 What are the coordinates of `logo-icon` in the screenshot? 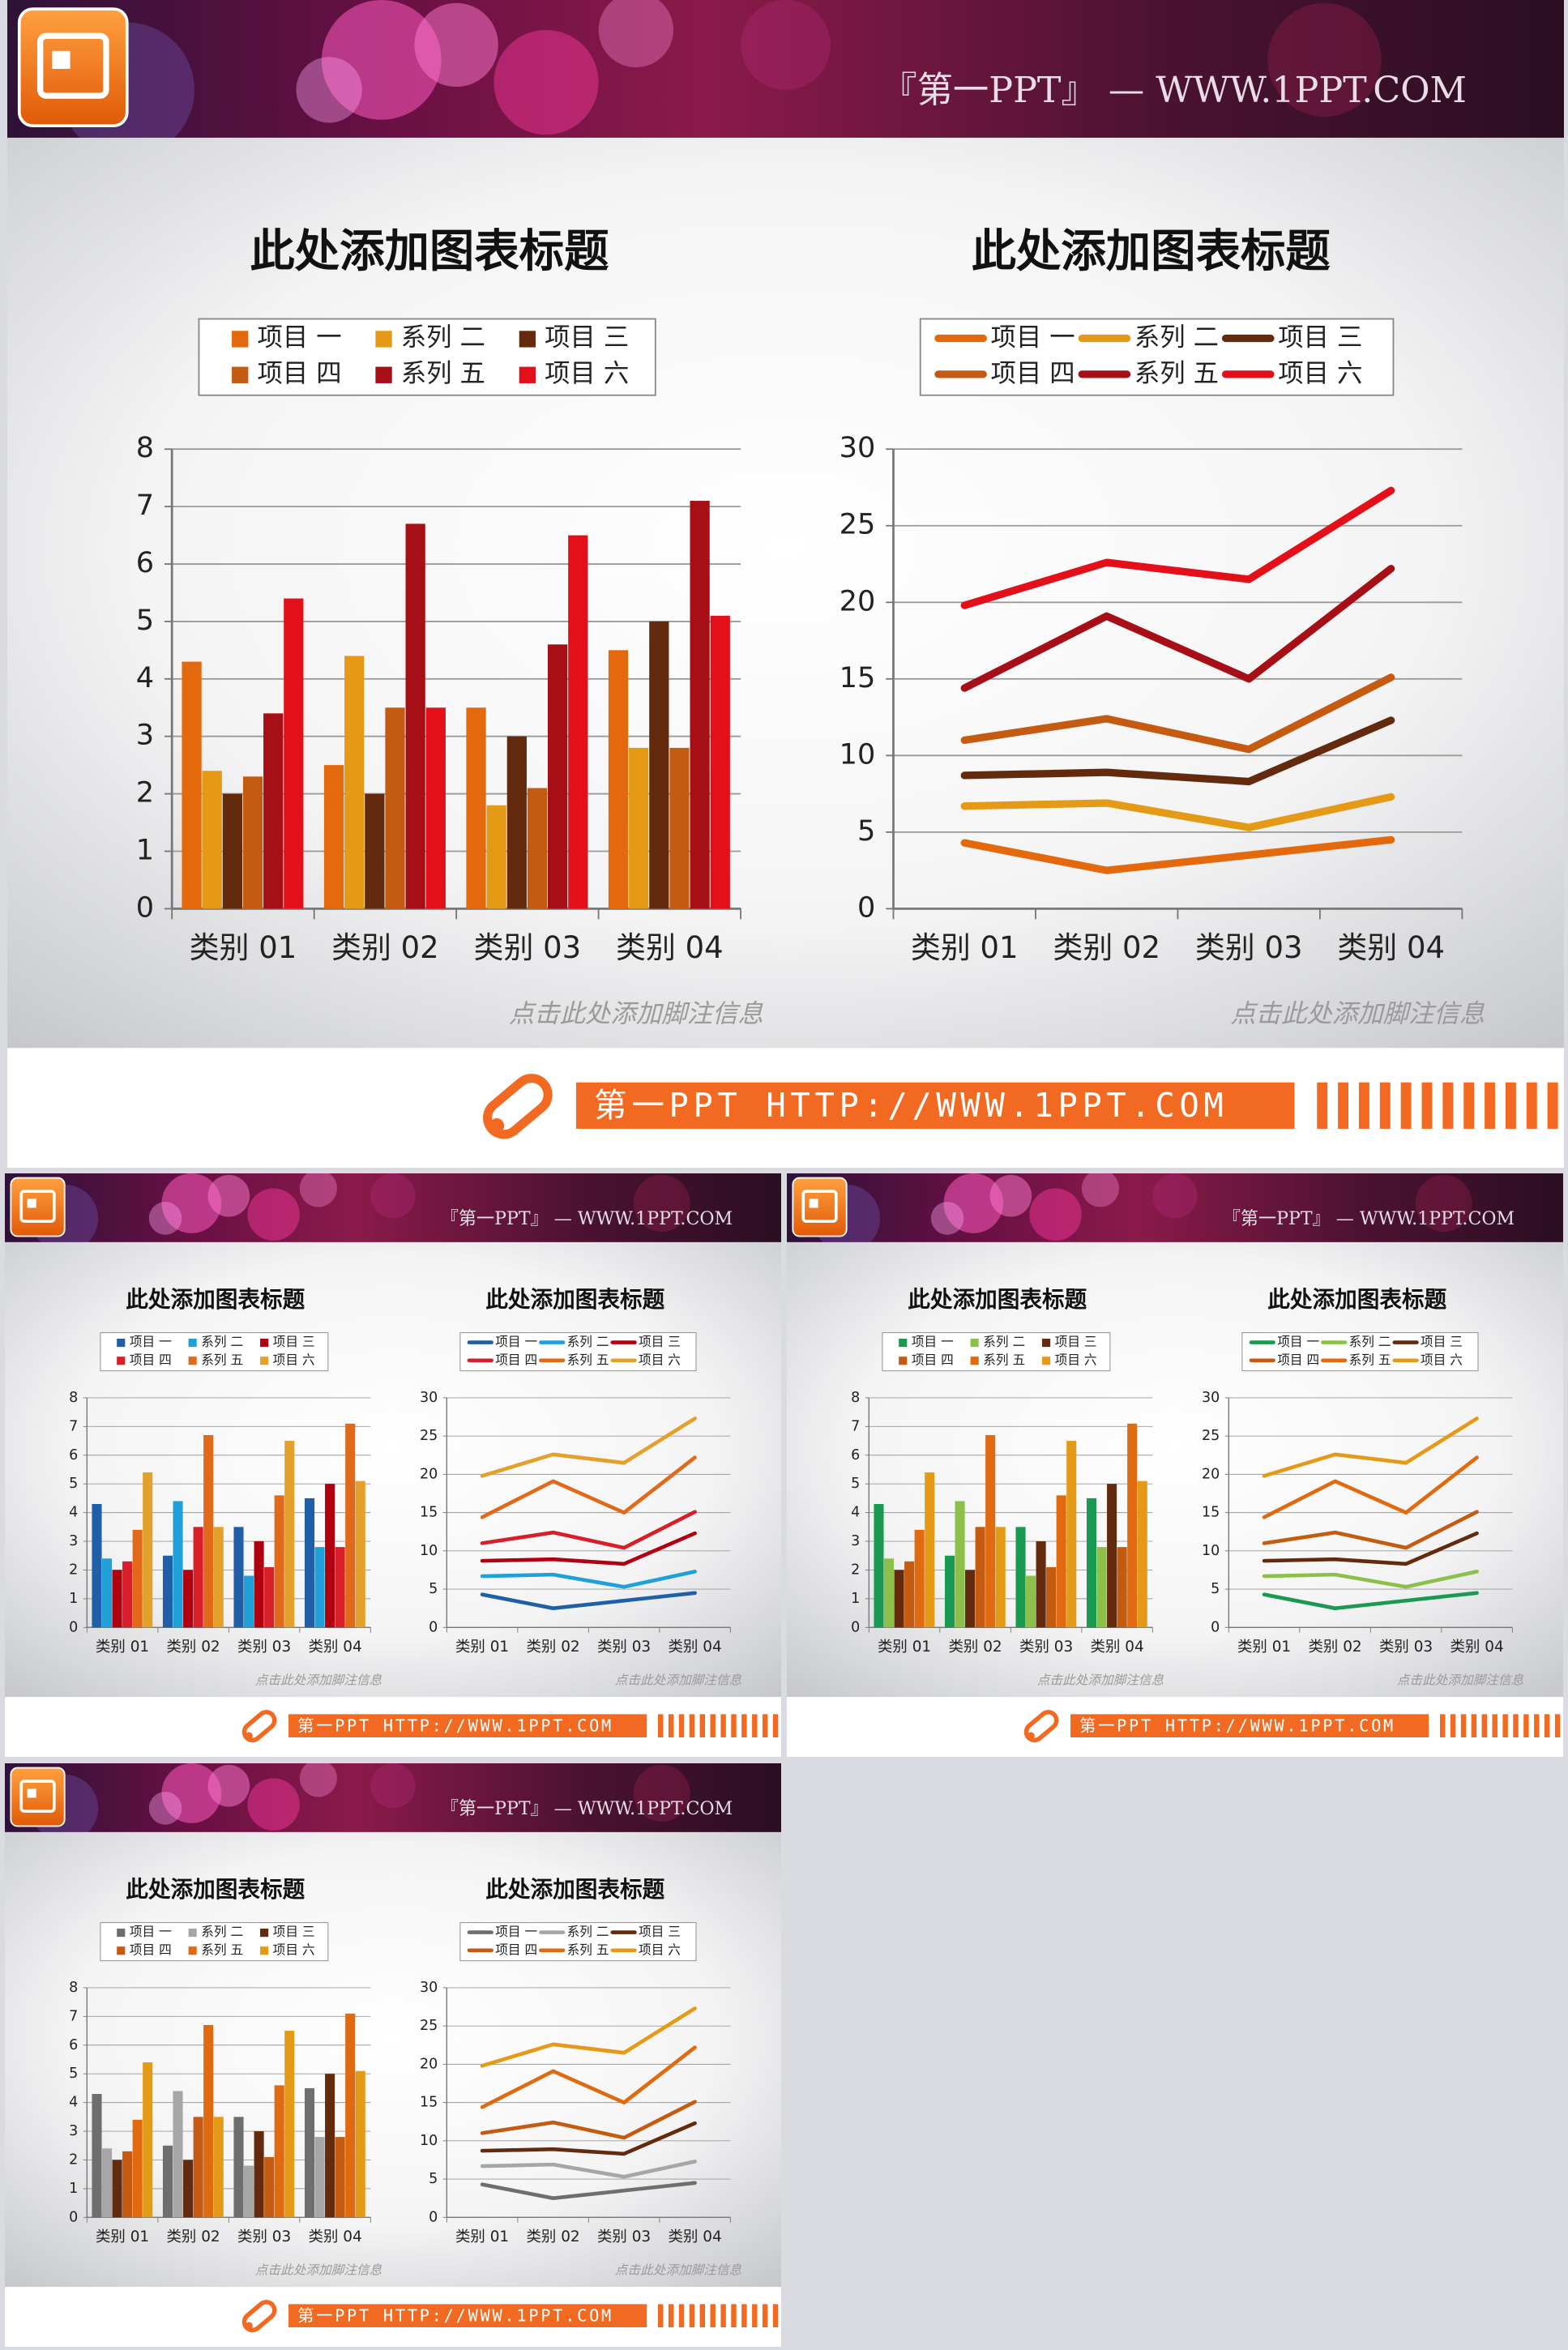 It's located at (73, 67).